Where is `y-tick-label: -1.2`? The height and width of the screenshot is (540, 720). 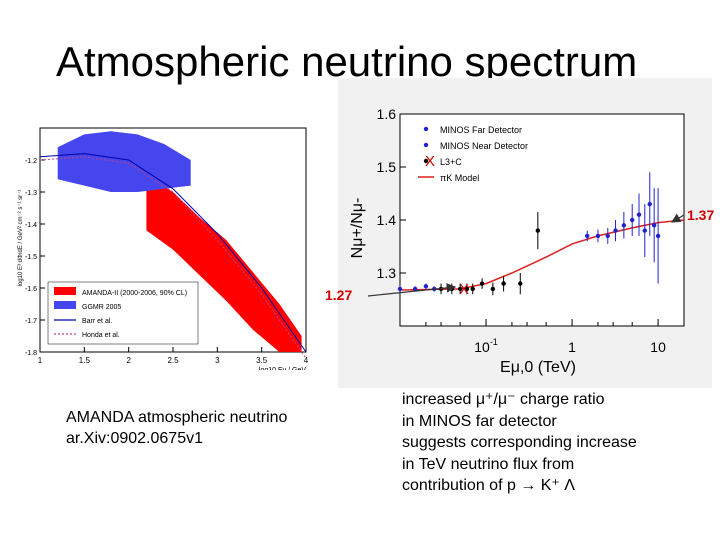
y-tick-label: -1.2 is located at coordinates (31, 161).